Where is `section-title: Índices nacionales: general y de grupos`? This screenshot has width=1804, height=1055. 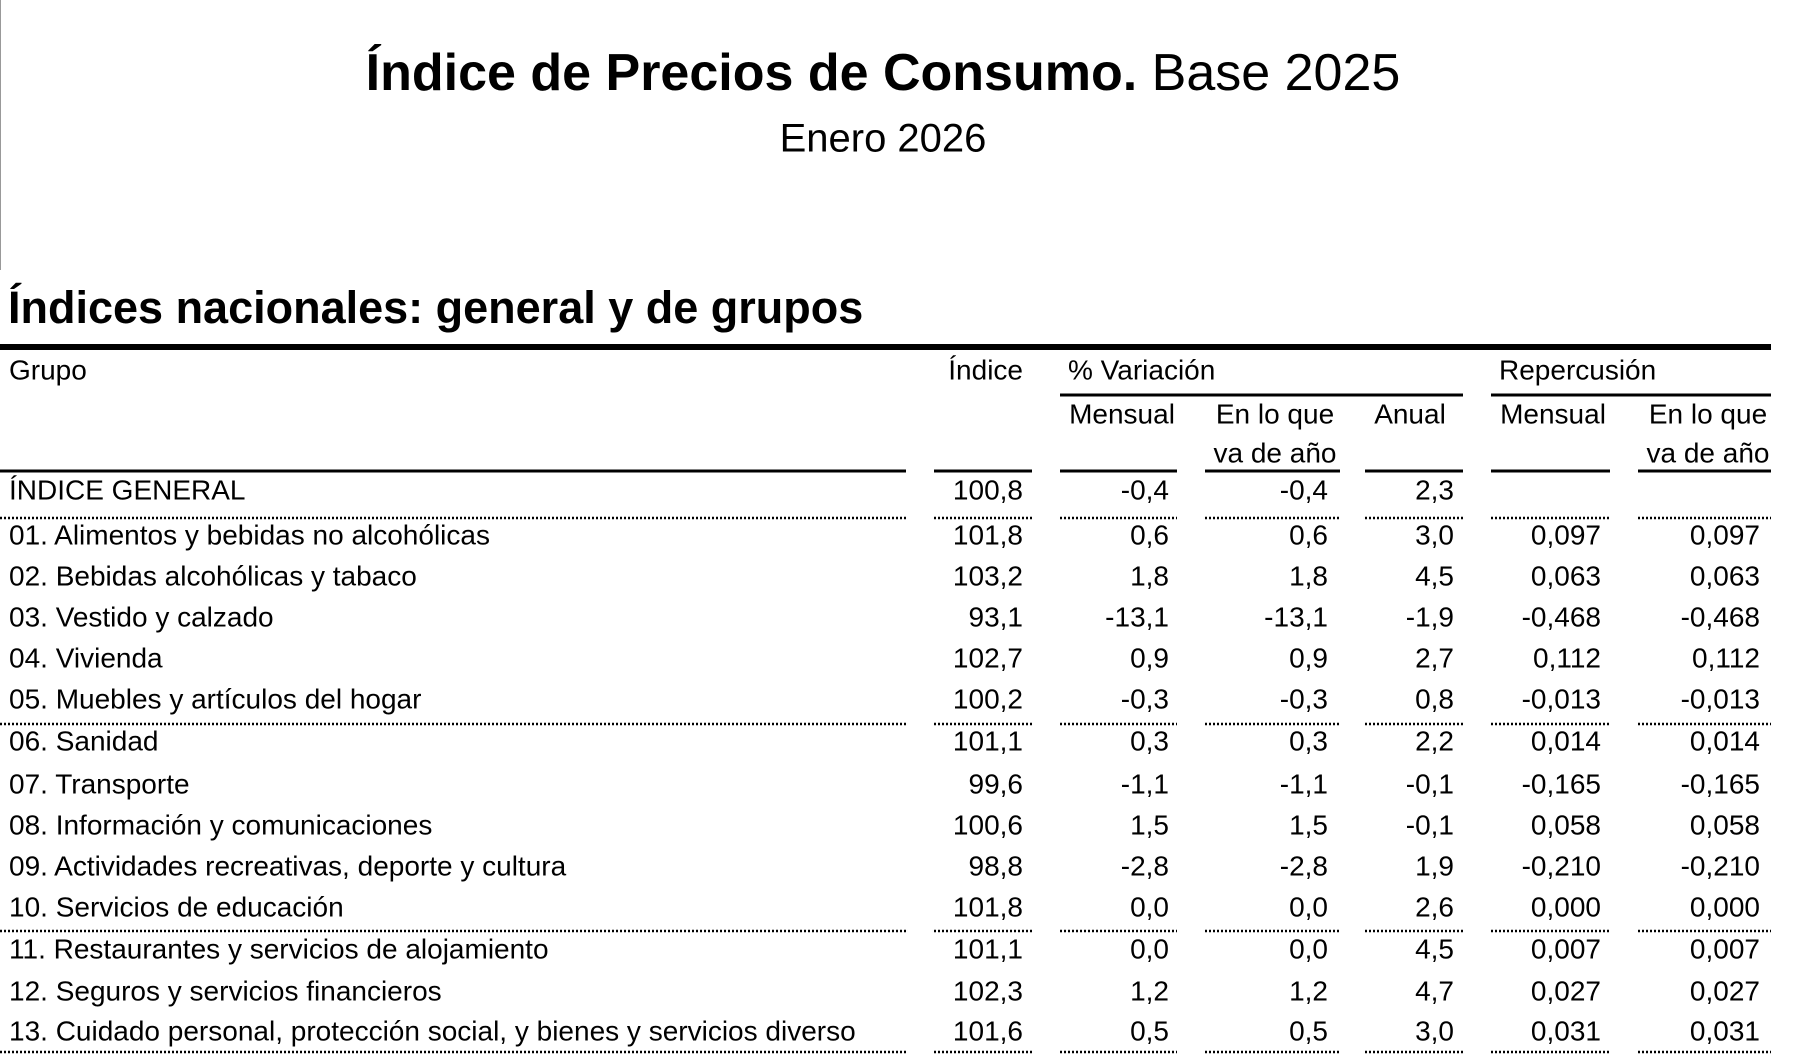 section-title: Índices nacionales: general y de grupos is located at coordinates (435, 307).